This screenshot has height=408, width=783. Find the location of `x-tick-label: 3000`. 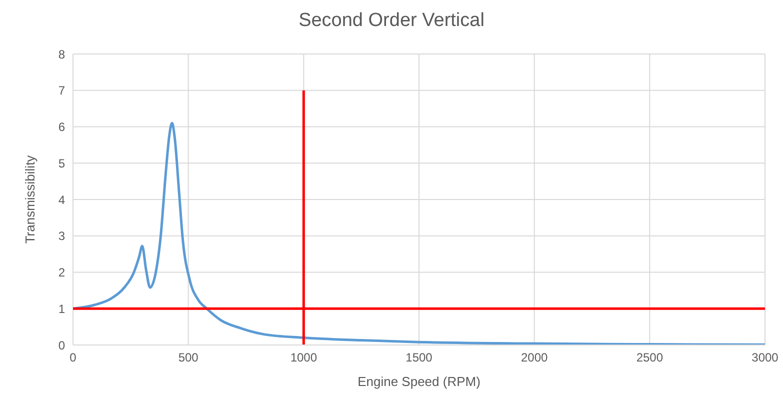

x-tick-label: 3000 is located at coordinates (765, 357).